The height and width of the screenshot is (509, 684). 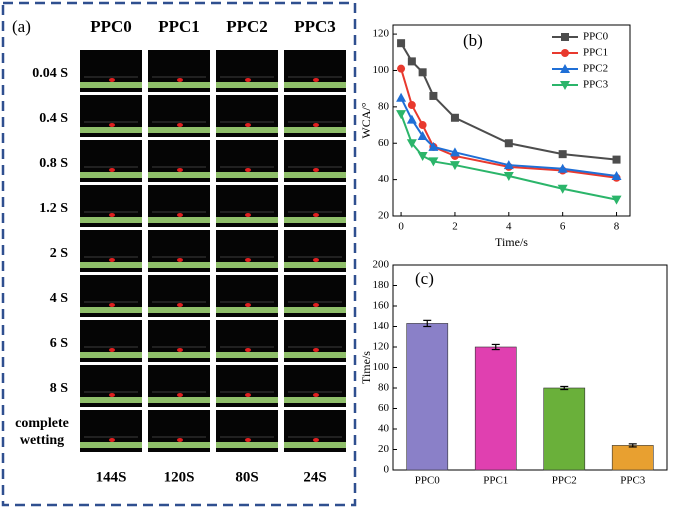 I want to click on row-label: 0.4 S, so click(x=53, y=118).